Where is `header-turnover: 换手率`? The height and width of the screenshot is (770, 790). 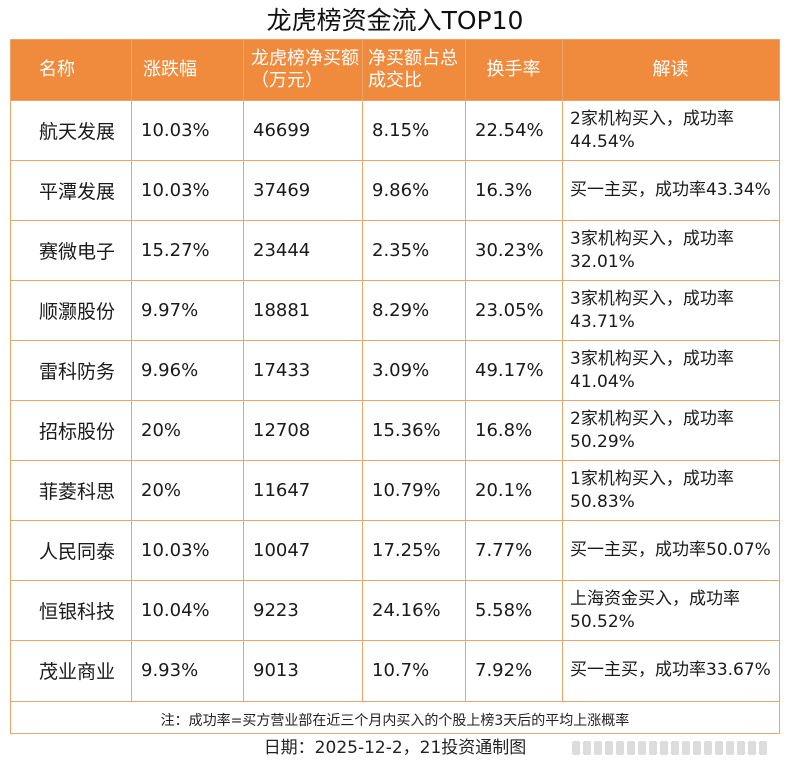 header-turnover: 换手率 is located at coordinates (513, 69).